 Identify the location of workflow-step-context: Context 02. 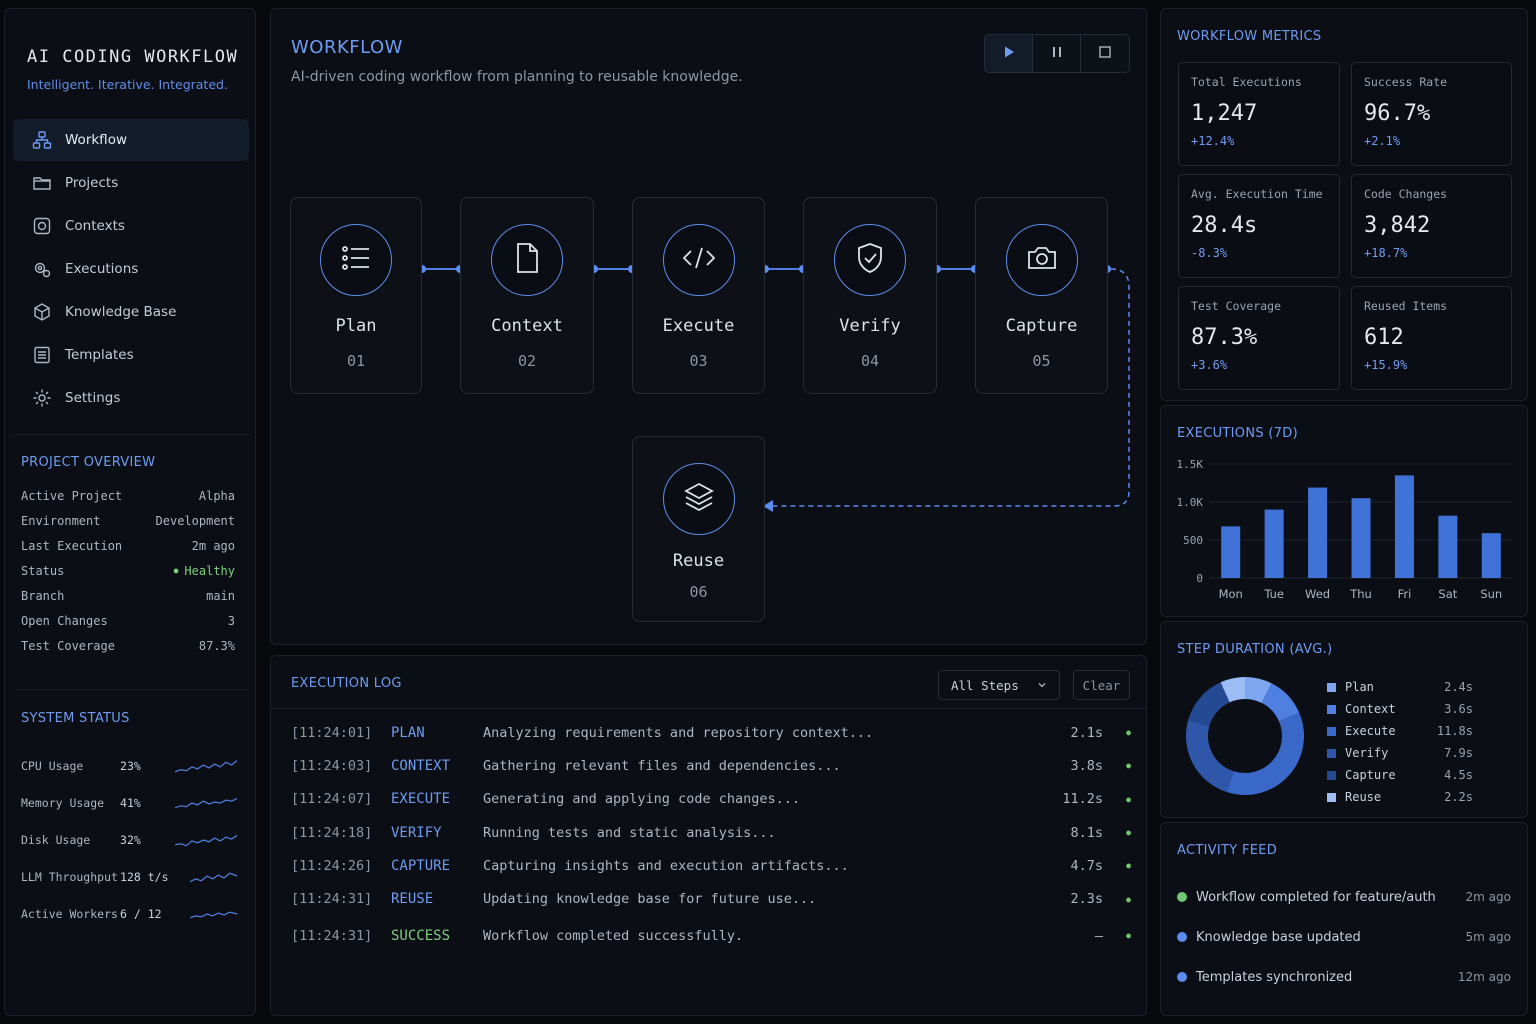
(527, 295).